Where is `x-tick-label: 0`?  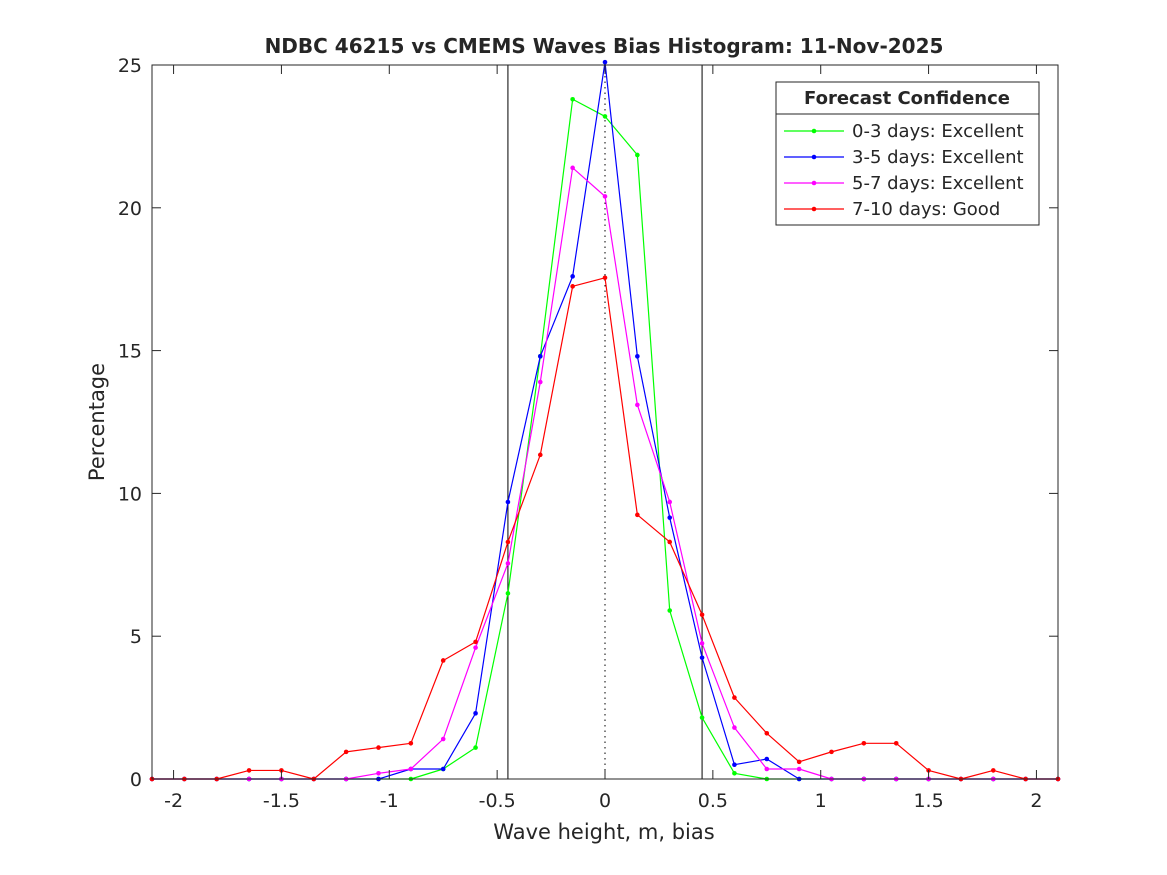 x-tick-label: 0 is located at coordinates (605, 801).